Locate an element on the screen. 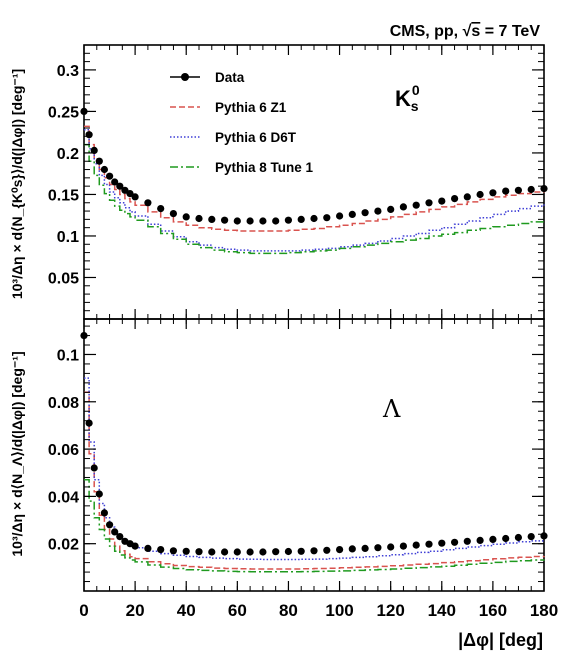 This screenshot has height=670, width=581. xtick-label-1: 20 is located at coordinates (135, 610).